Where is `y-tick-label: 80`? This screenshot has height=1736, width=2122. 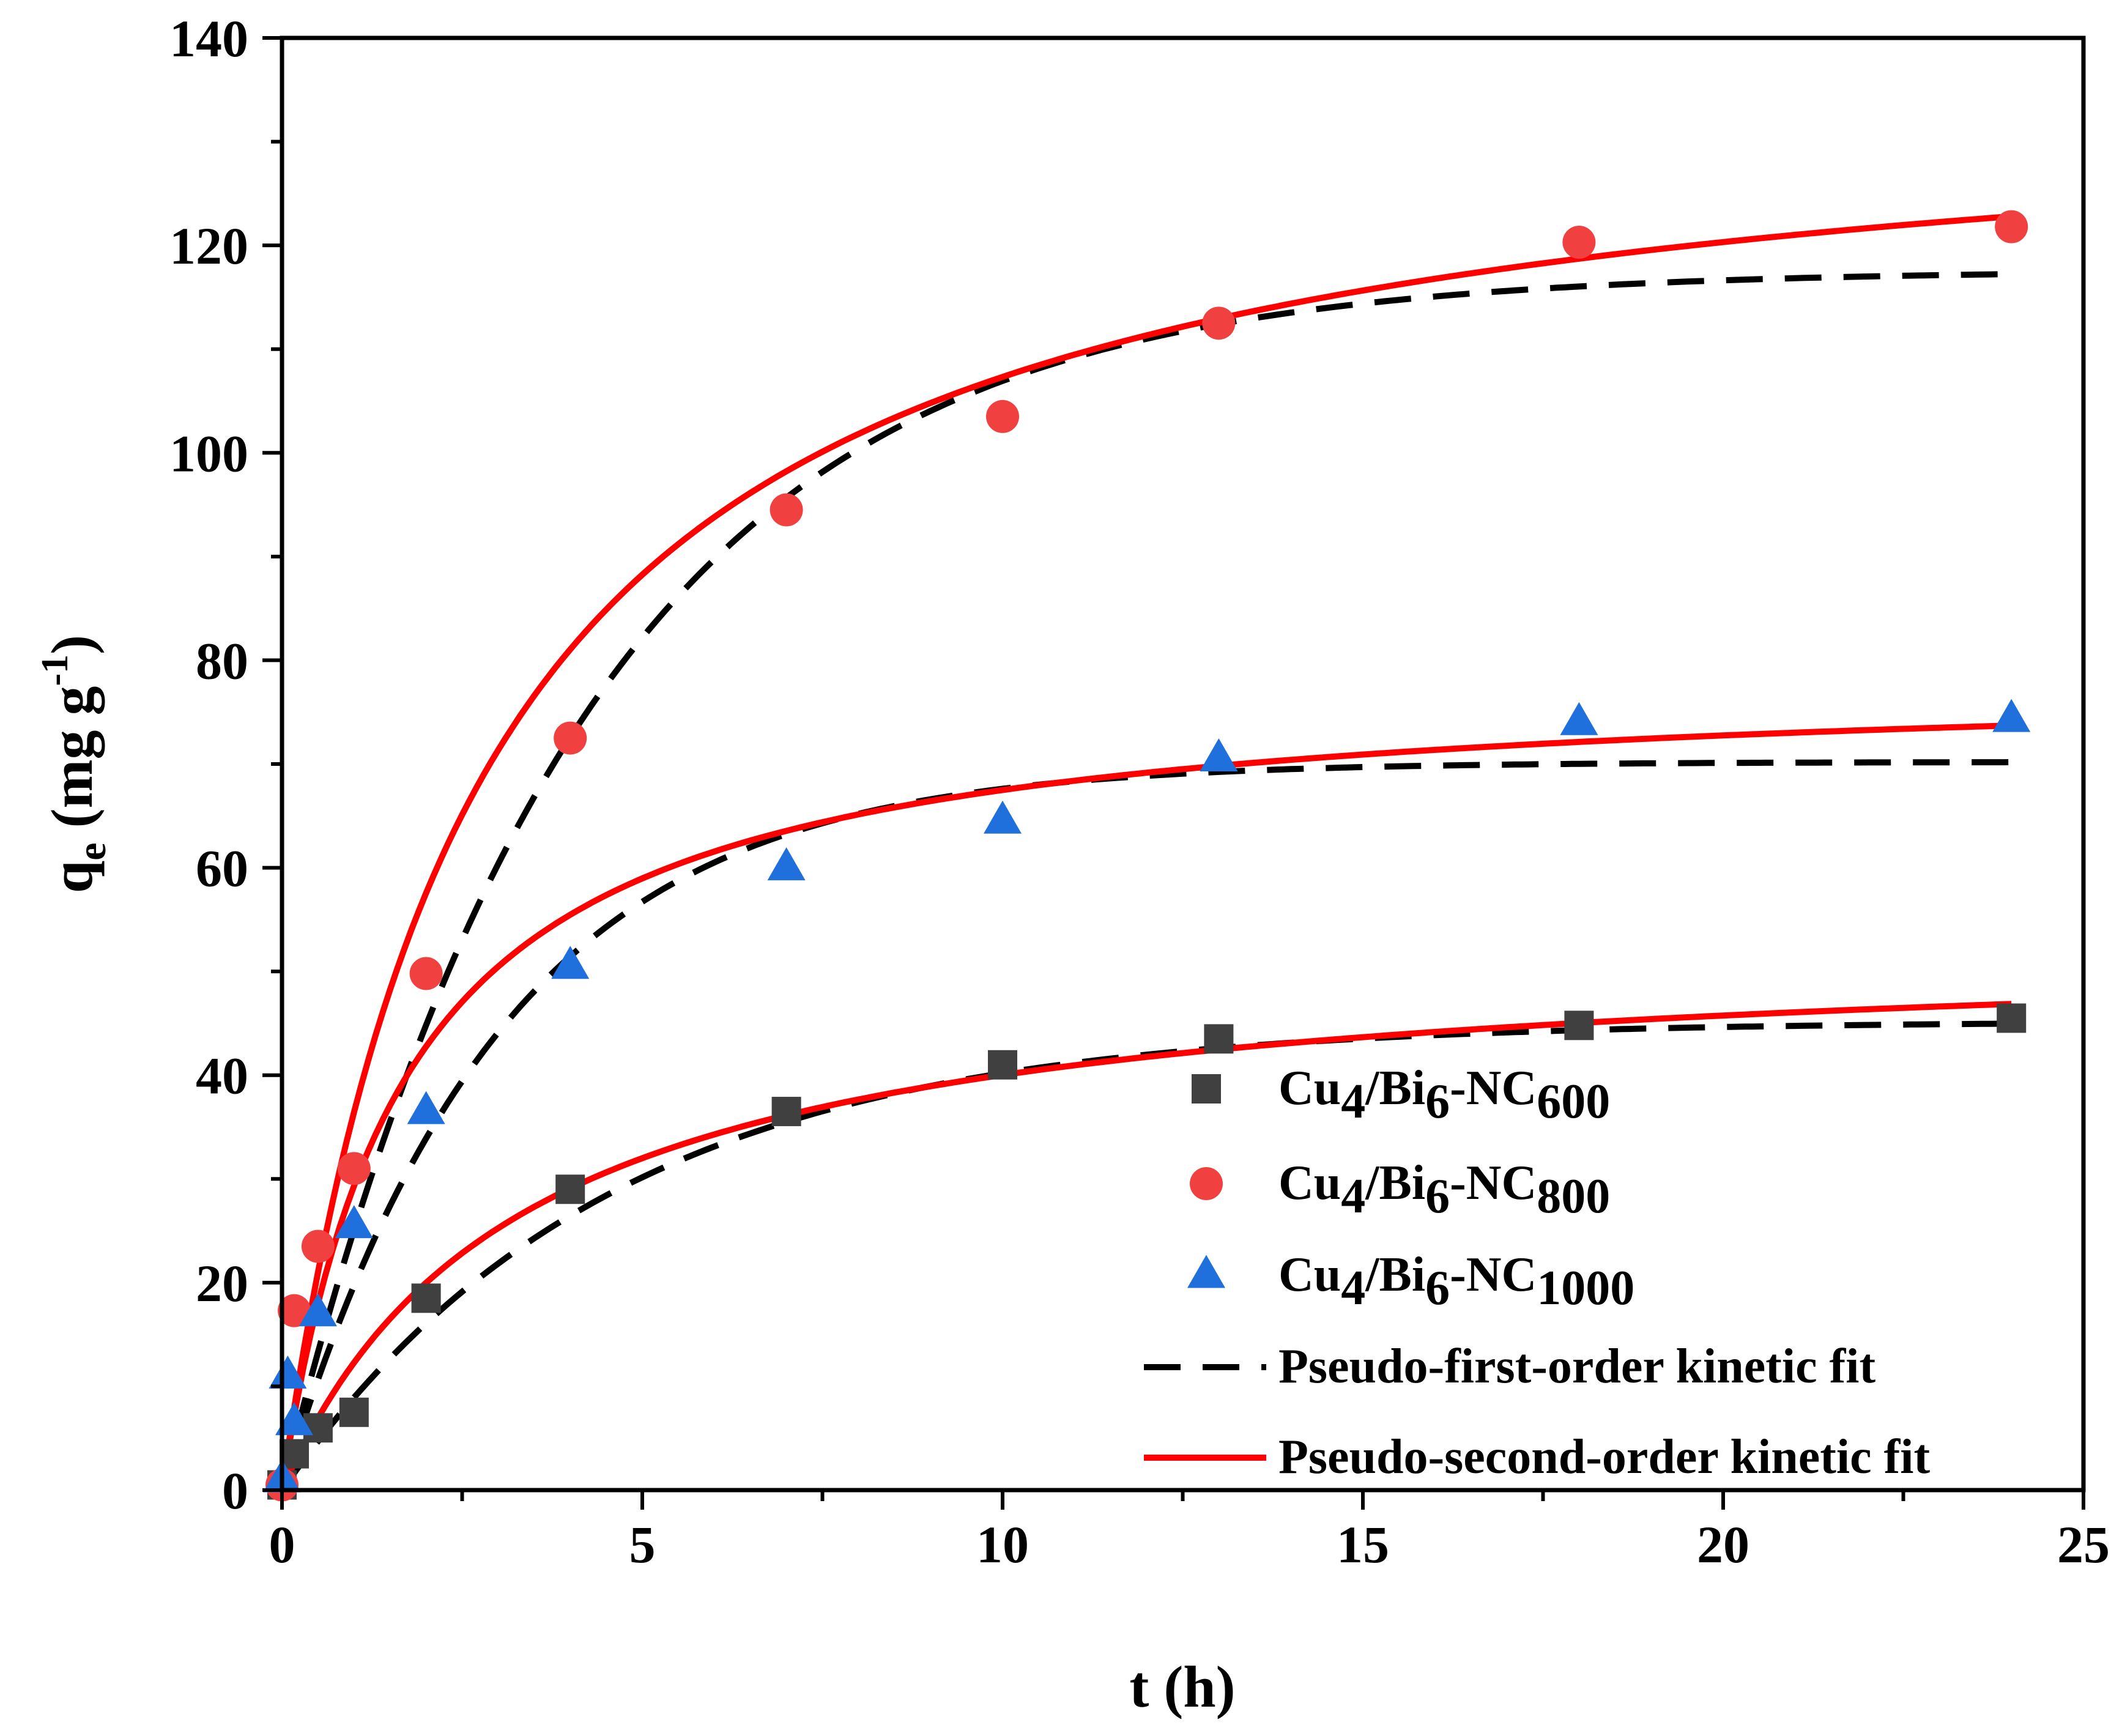 y-tick-label: 80 is located at coordinates (222, 660).